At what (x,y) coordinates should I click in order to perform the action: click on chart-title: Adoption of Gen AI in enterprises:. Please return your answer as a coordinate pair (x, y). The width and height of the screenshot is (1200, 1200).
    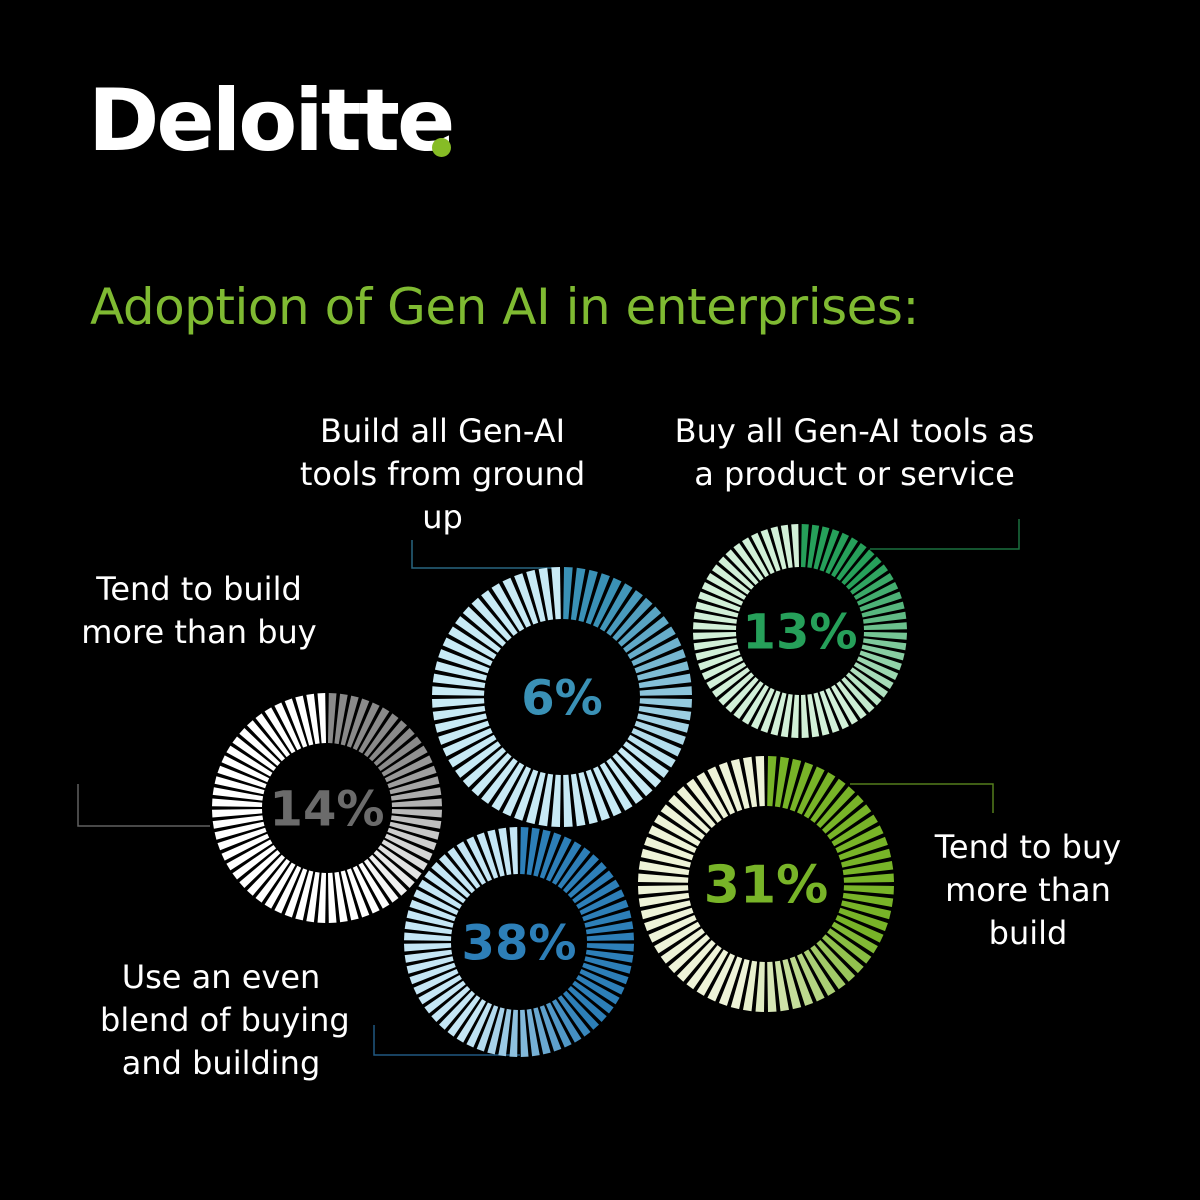
    Looking at the image, I should click on (504, 307).